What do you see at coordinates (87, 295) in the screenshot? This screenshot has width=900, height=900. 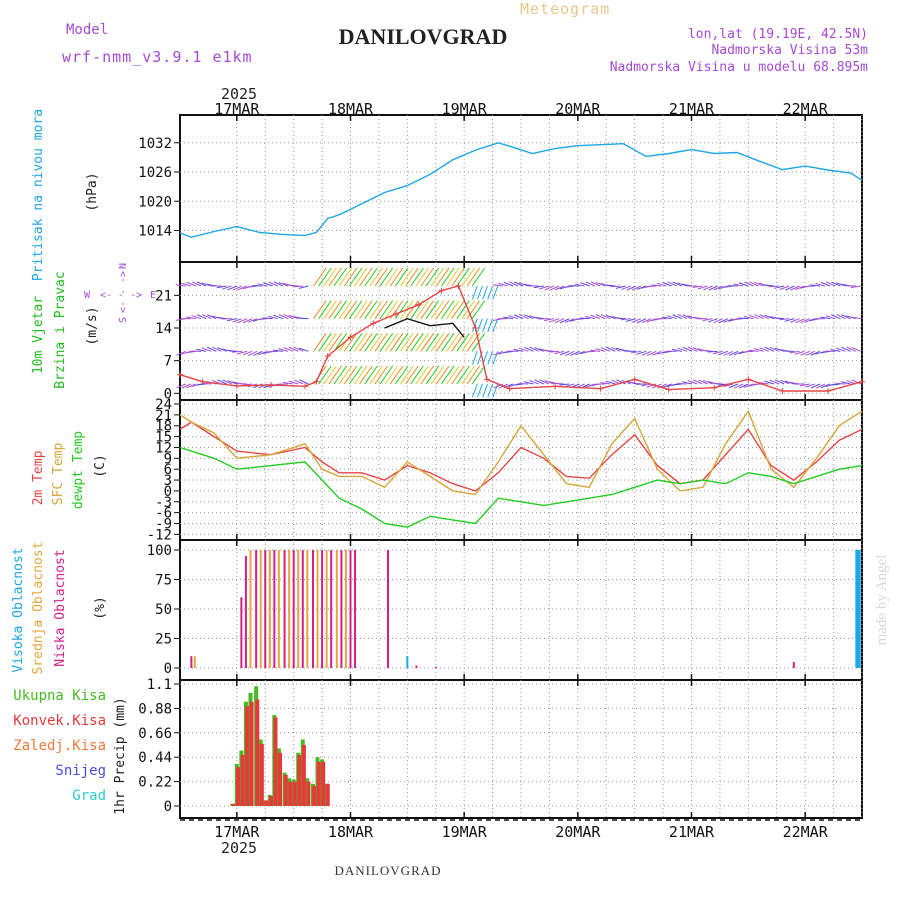 I see `compass-w: W` at bounding box center [87, 295].